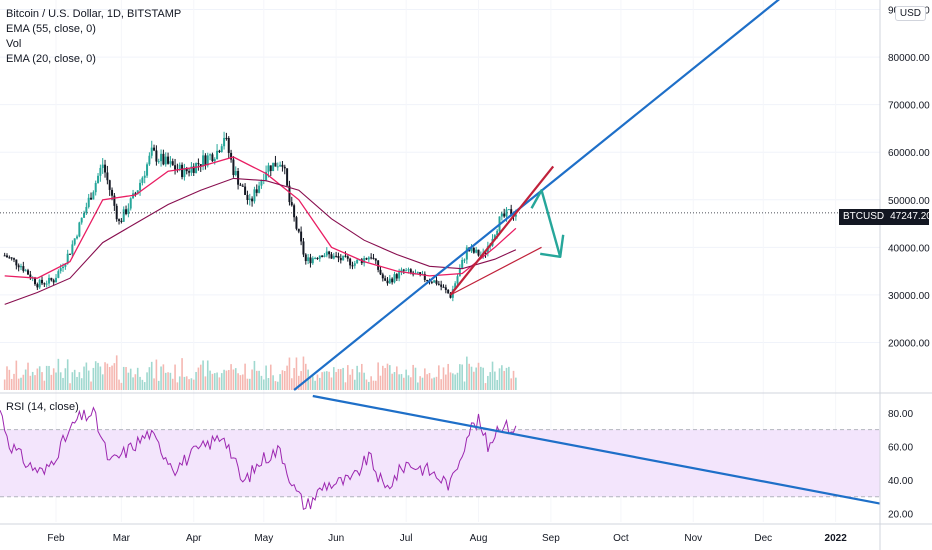 This screenshot has height=550, width=932. I want to click on time-axis-label: Nov, so click(693, 538).